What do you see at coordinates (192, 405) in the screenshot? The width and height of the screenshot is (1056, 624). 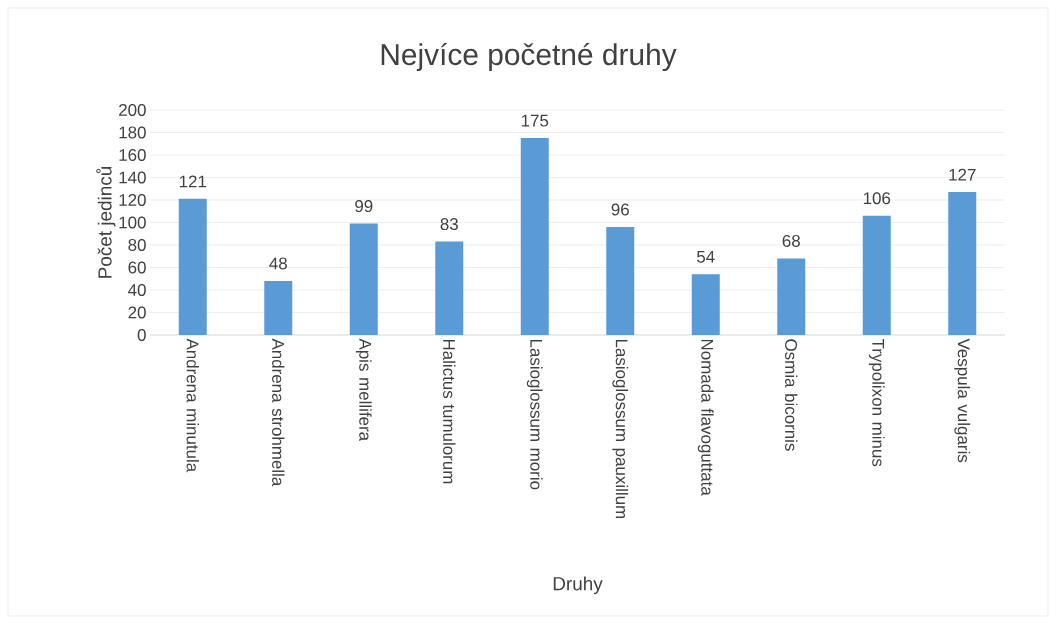 I see `x-tick-label: Andrena minutula` at bounding box center [192, 405].